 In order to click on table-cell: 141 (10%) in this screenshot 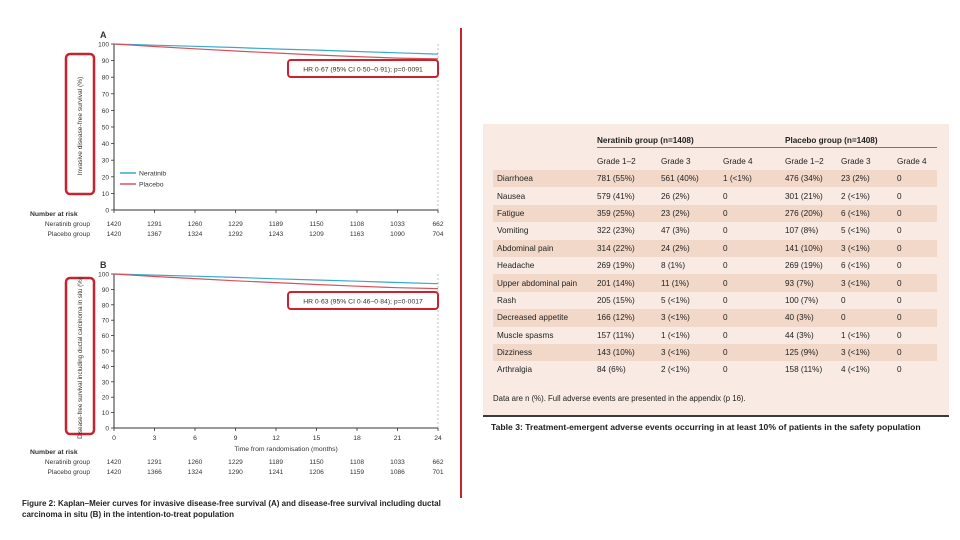, I will do `click(813, 248)`.